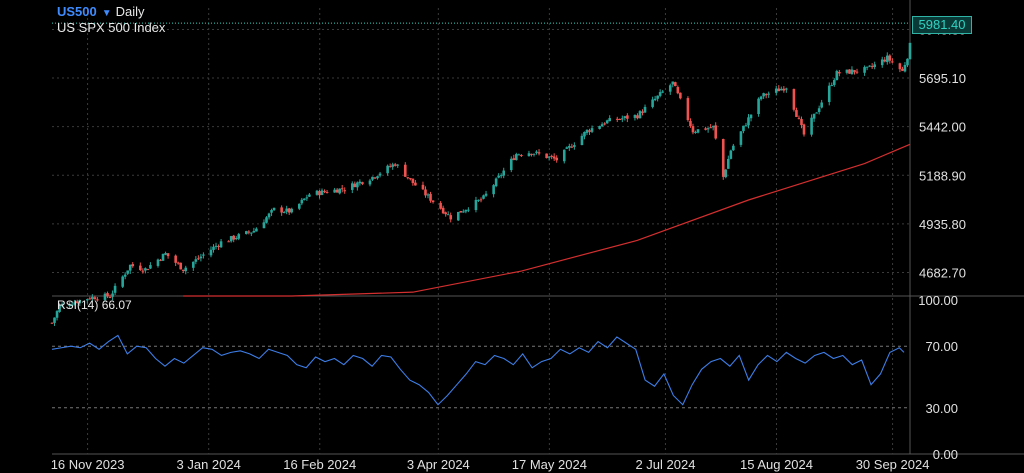 The width and height of the screenshot is (1024, 473). What do you see at coordinates (111, 27) in the screenshot?
I see `instrument-name: US SPX 500 Index` at bounding box center [111, 27].